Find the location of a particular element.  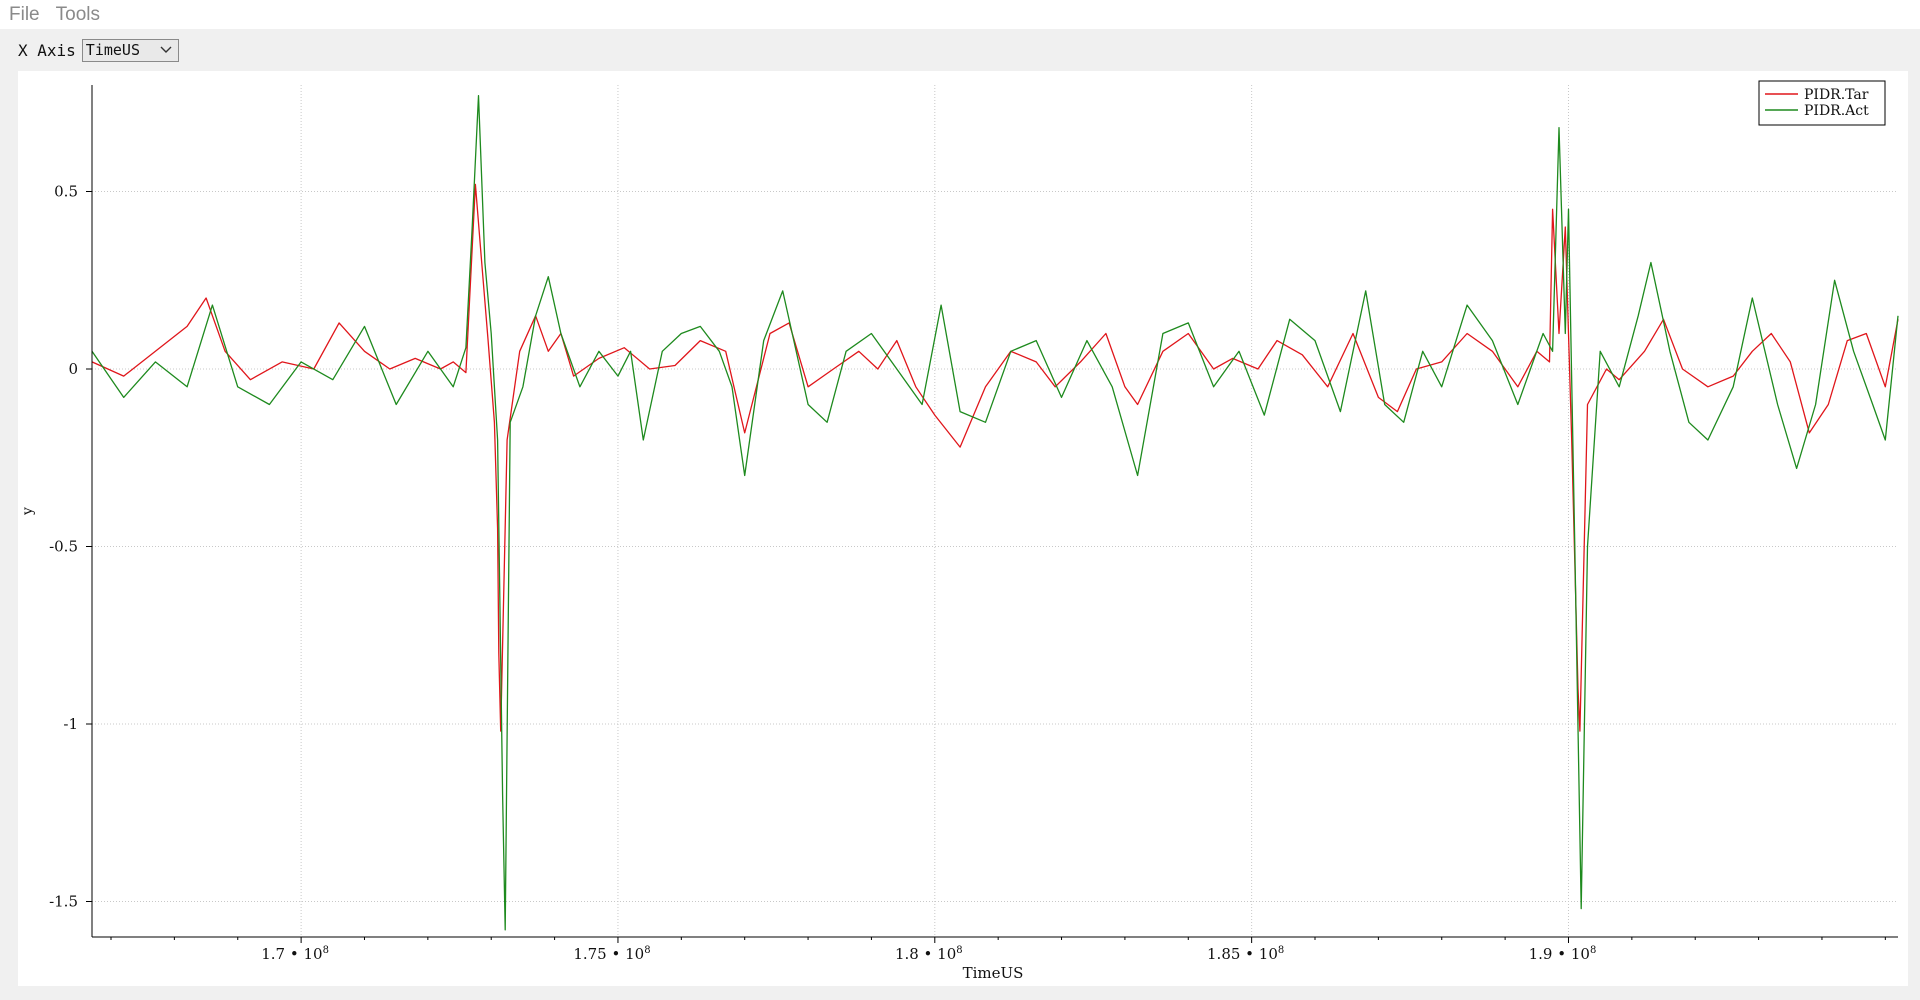

y-axis-title: y is located at coordinates (28, 511).